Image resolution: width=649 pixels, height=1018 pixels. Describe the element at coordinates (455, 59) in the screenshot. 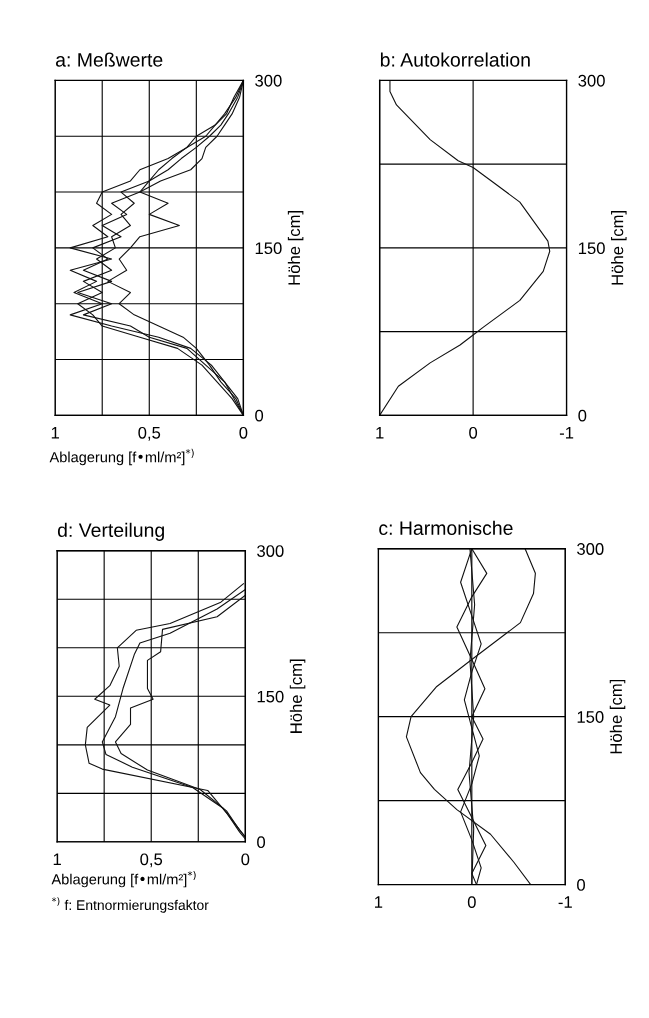

I see `chart-title: b: Autokorrelation` at that location.